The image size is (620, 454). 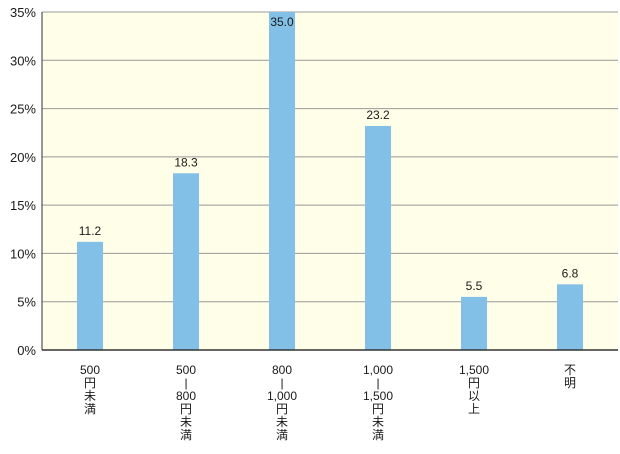 I want to click on y-tick-label: 25%, so click(x=23, y=109).